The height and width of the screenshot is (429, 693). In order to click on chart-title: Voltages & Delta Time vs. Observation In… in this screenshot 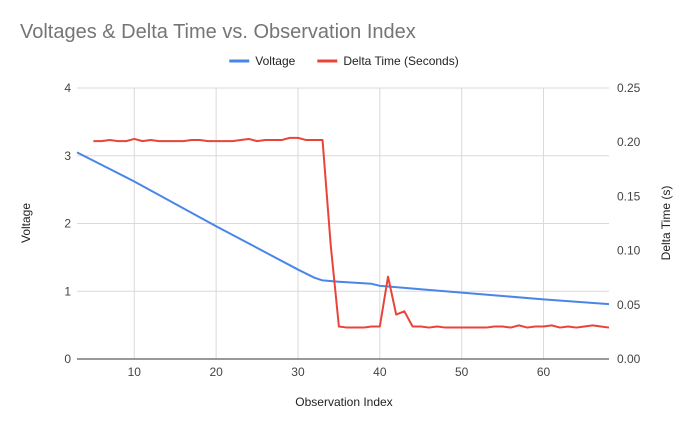, I will do `click(218, 32)`.